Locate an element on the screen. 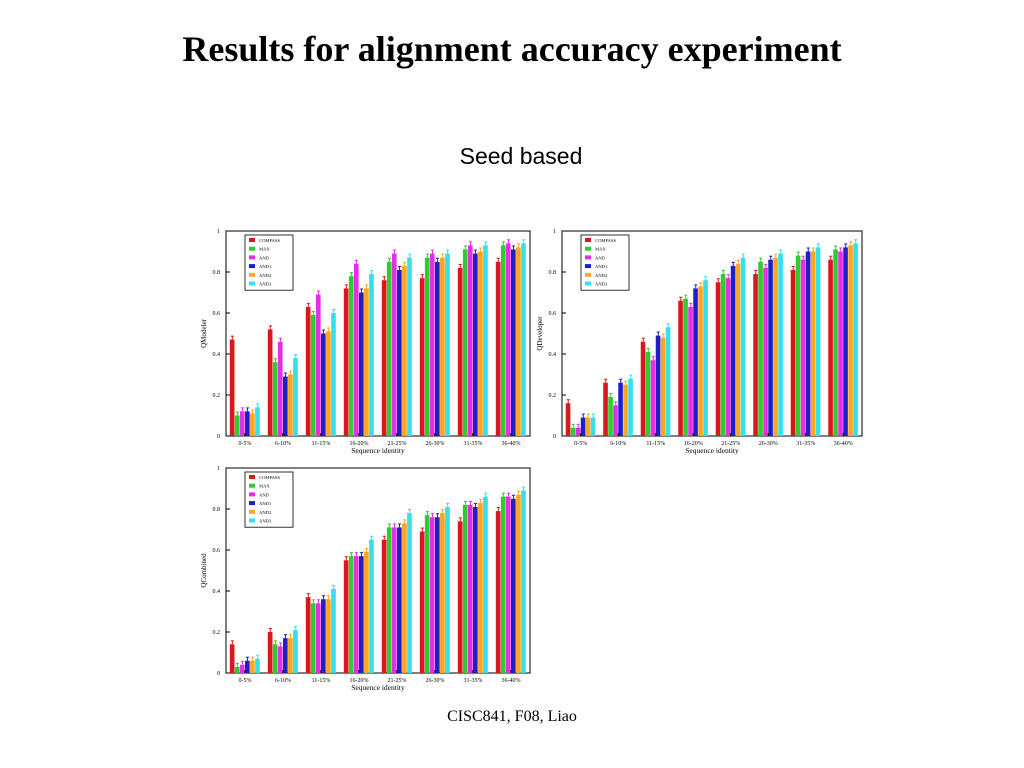 The height and width of the screenshot is (768, 1024). y-tick-label: 0.2 is located at coordinates (217, 396).